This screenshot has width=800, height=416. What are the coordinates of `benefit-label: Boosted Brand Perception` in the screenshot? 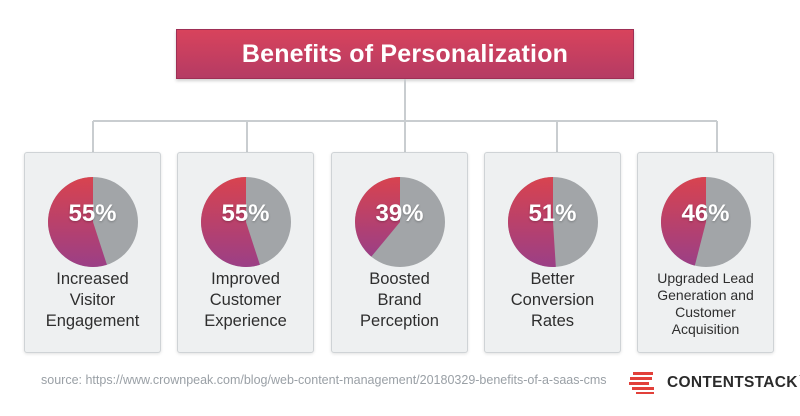 It's located at (399, 300).